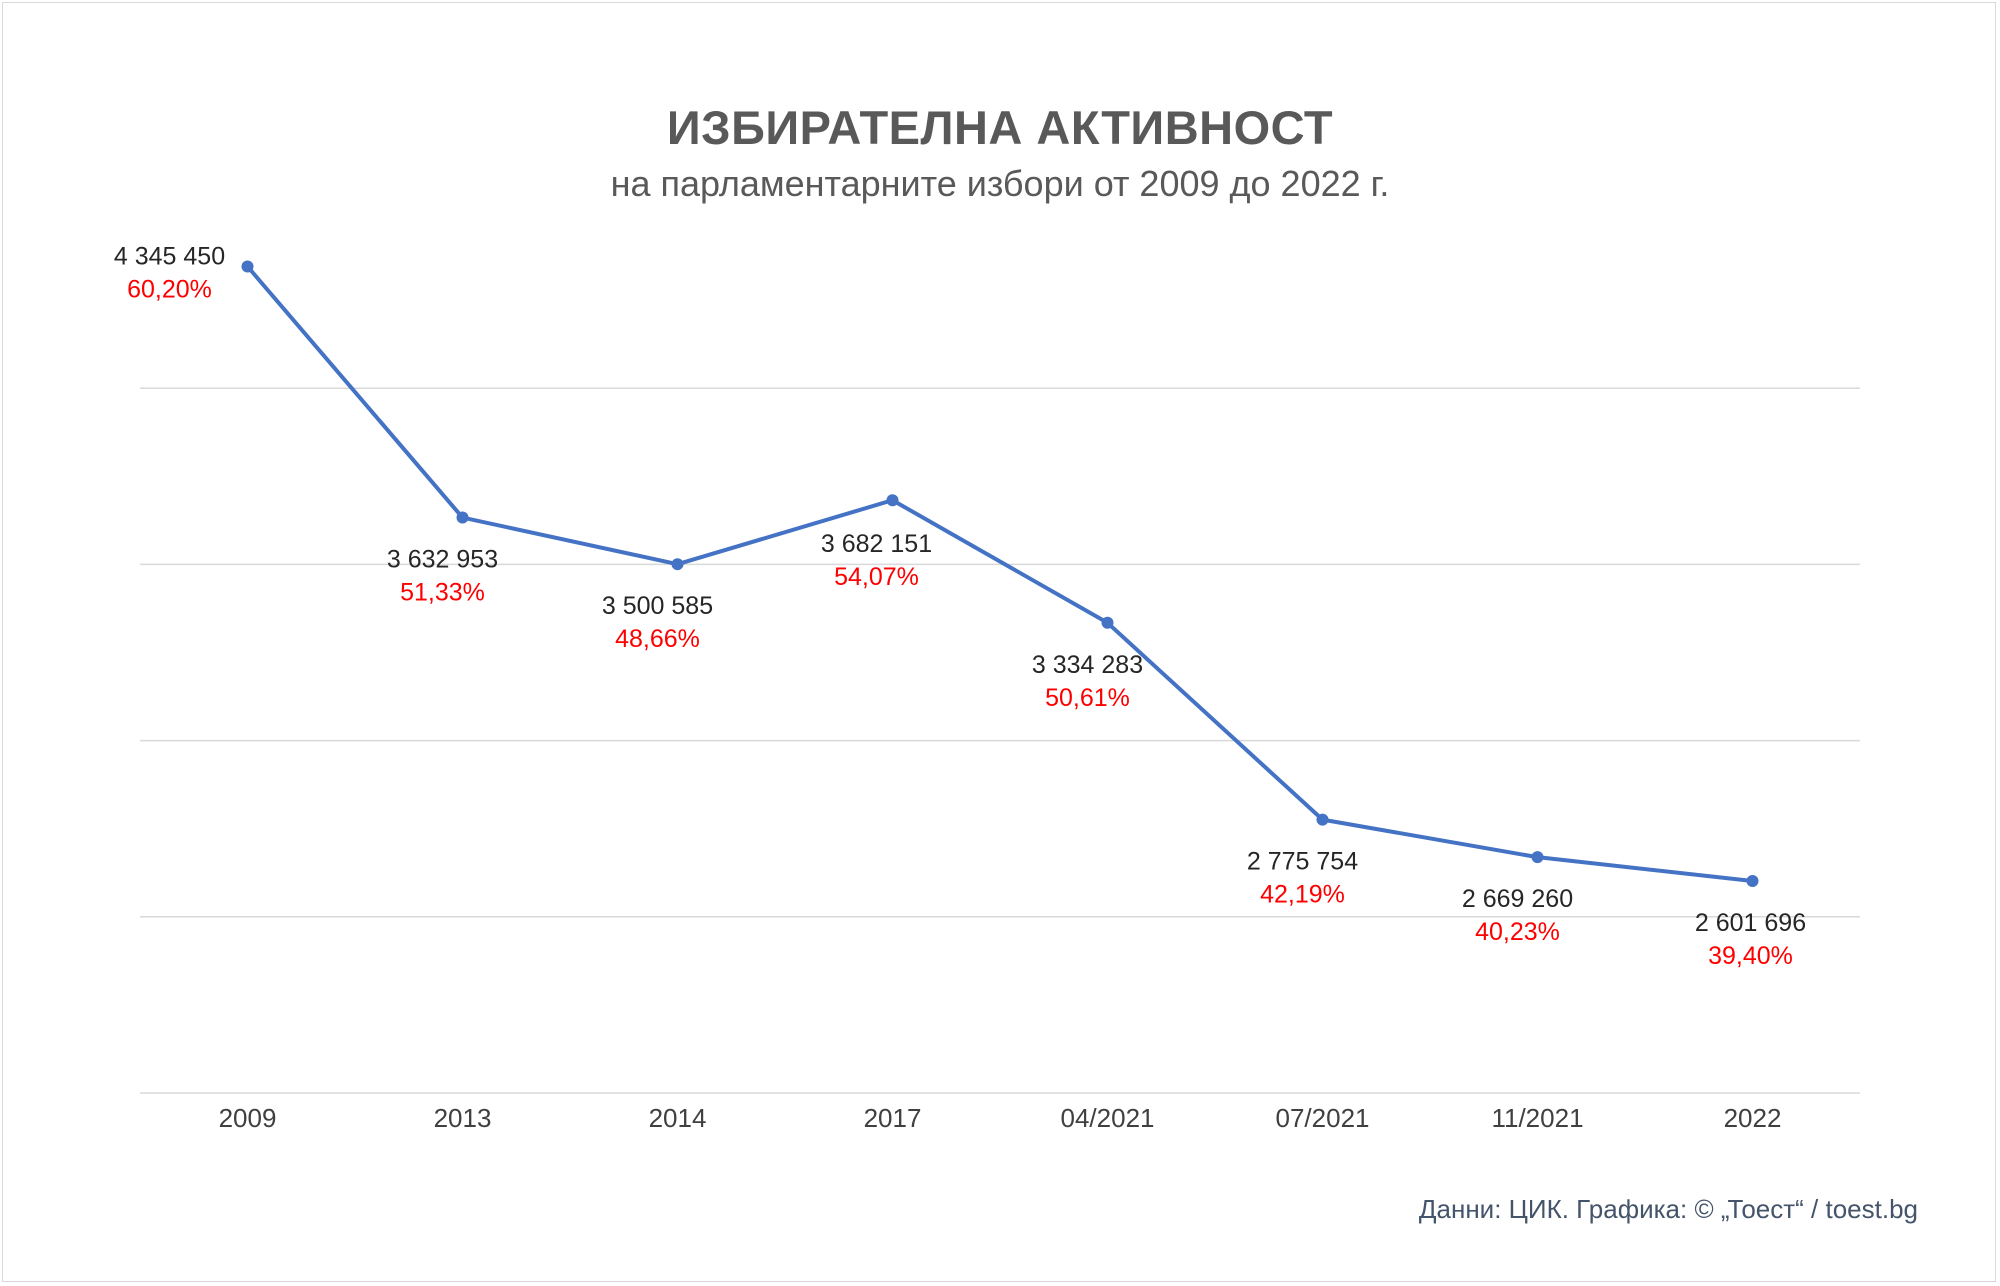 The width and height of the screenshot is (2000, 1286). What do you see at coordinates (1753, 1118) in the screenshot?
I see `x-tick-label: 2022` at bounding box center [1753, 1118].